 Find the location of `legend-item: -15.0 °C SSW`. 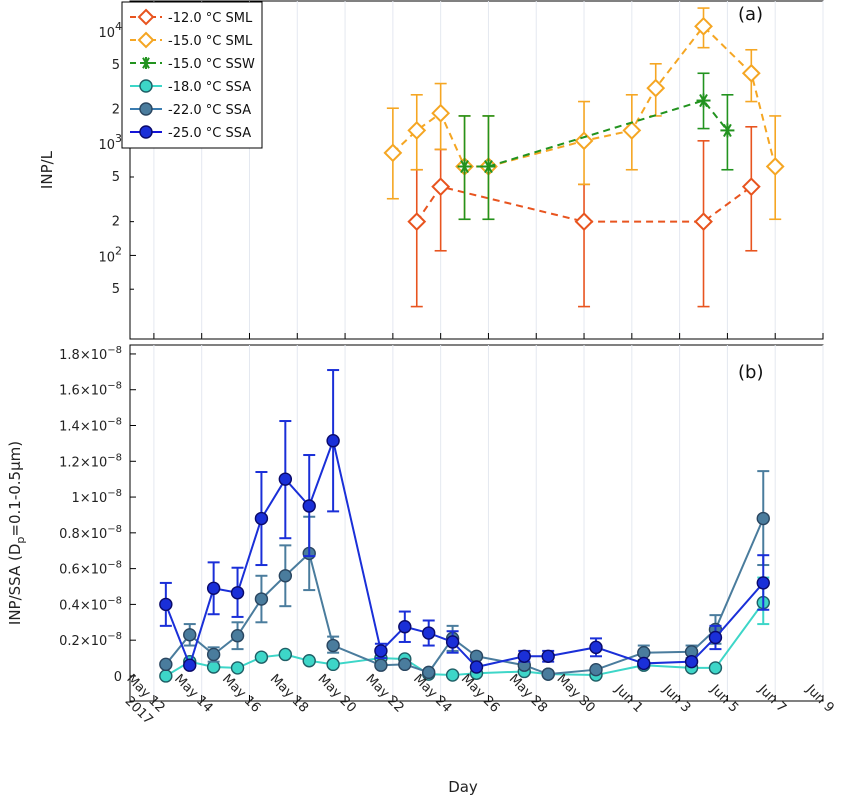

legend-item: -15.0 °C SSW is located at coordinates (192, 64).